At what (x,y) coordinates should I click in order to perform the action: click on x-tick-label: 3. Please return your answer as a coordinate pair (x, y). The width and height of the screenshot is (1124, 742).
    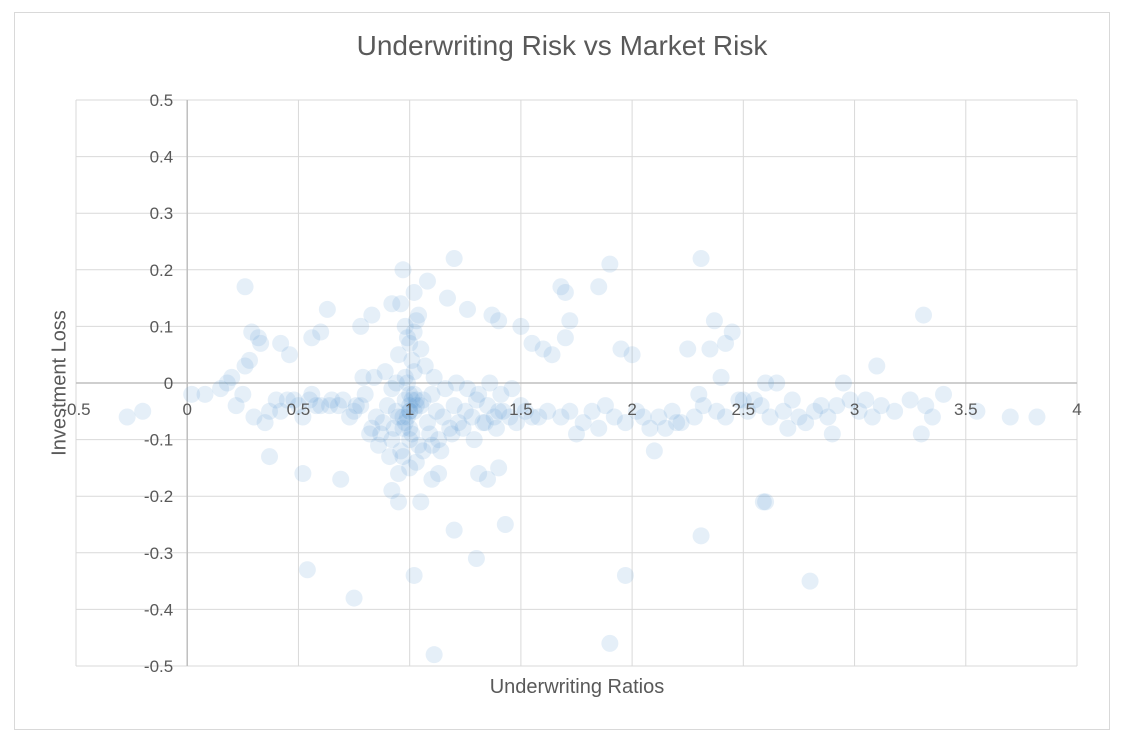
    Looking at the image, I should click on (854, 409).